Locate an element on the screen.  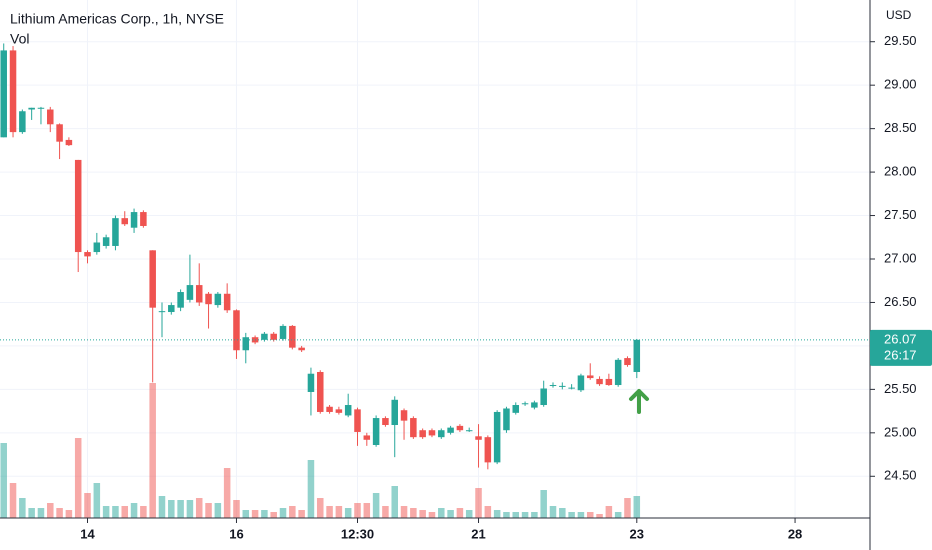
y-tick-label: 29.00 is located at coordinates (900, 84).